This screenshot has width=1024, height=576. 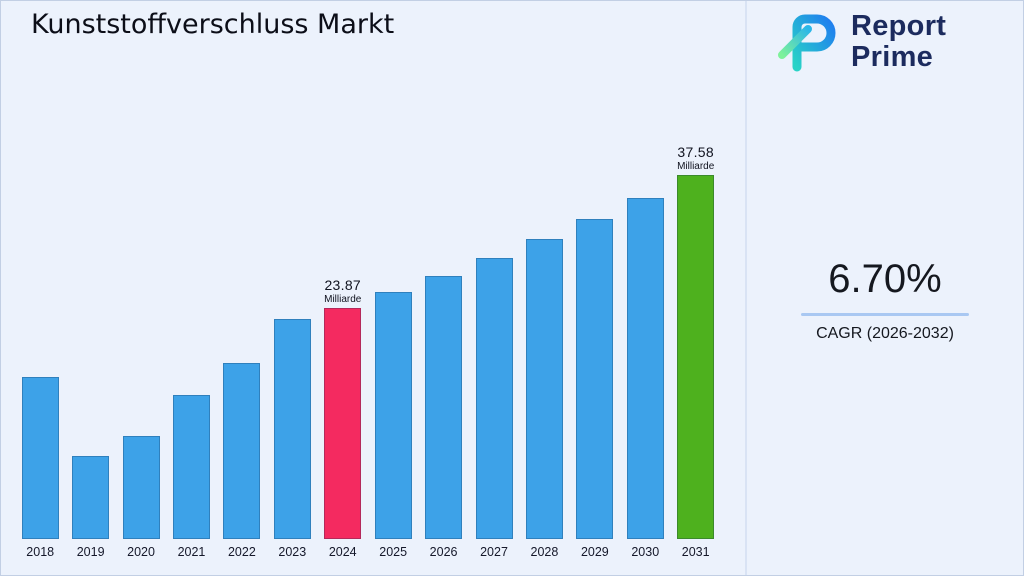 What do you see at coordinates (544, 389) in the screenshot?
I see `bar-2028` at bounding box center [544, 389].